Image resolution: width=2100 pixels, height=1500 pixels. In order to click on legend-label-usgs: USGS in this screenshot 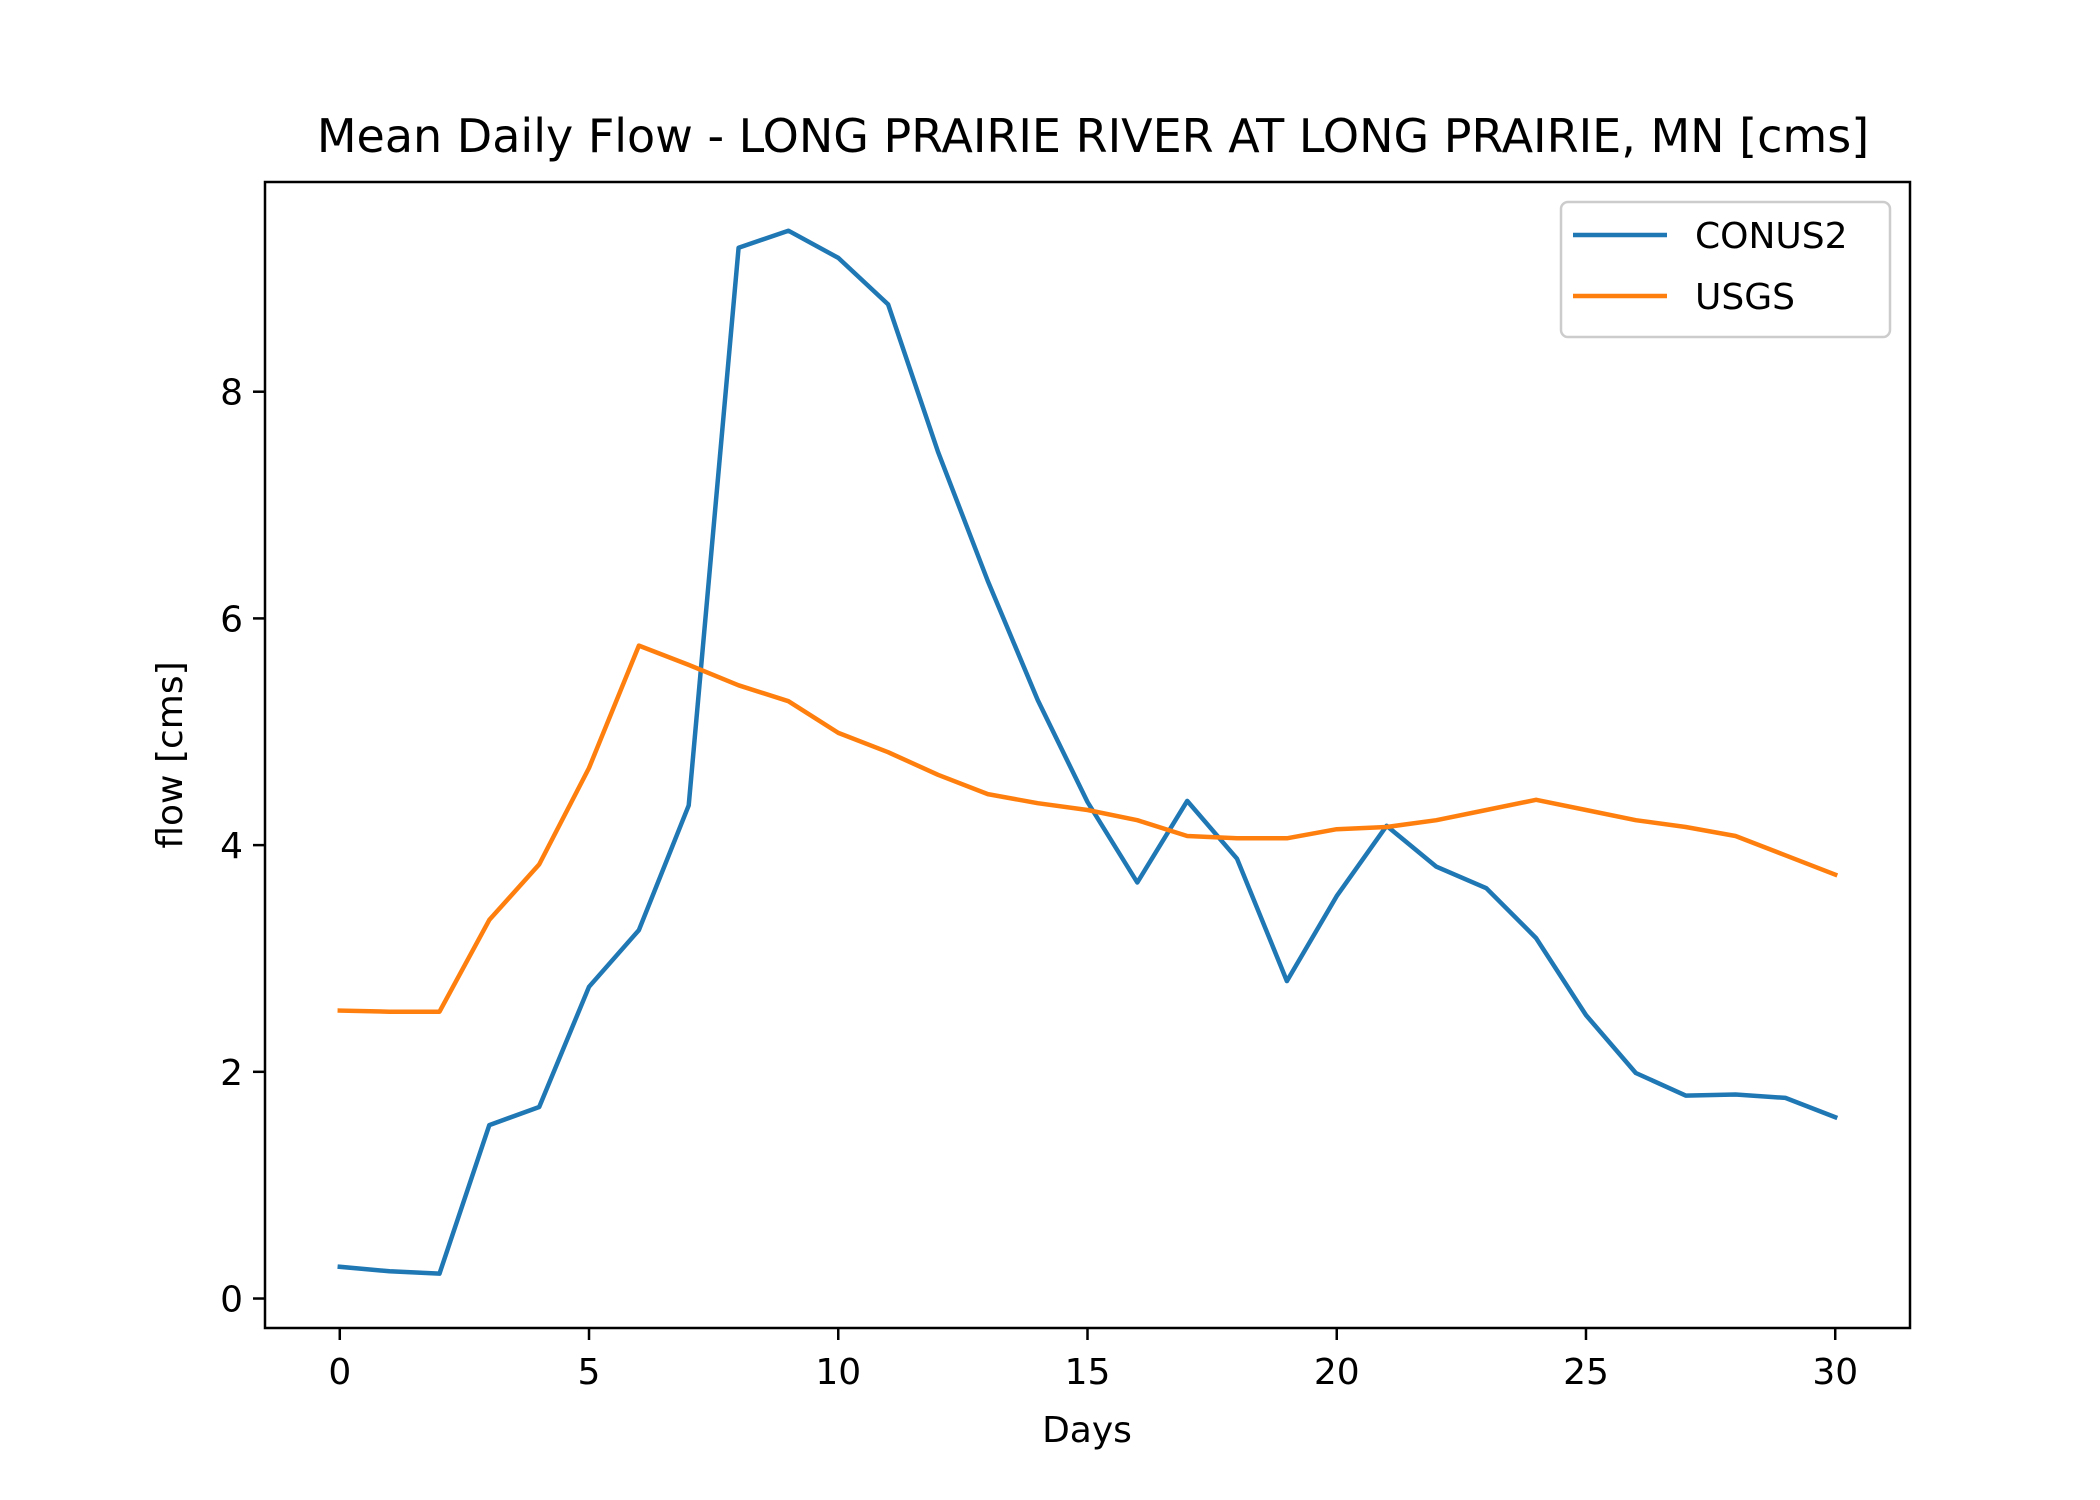, I will do `click(1745, 297)`.